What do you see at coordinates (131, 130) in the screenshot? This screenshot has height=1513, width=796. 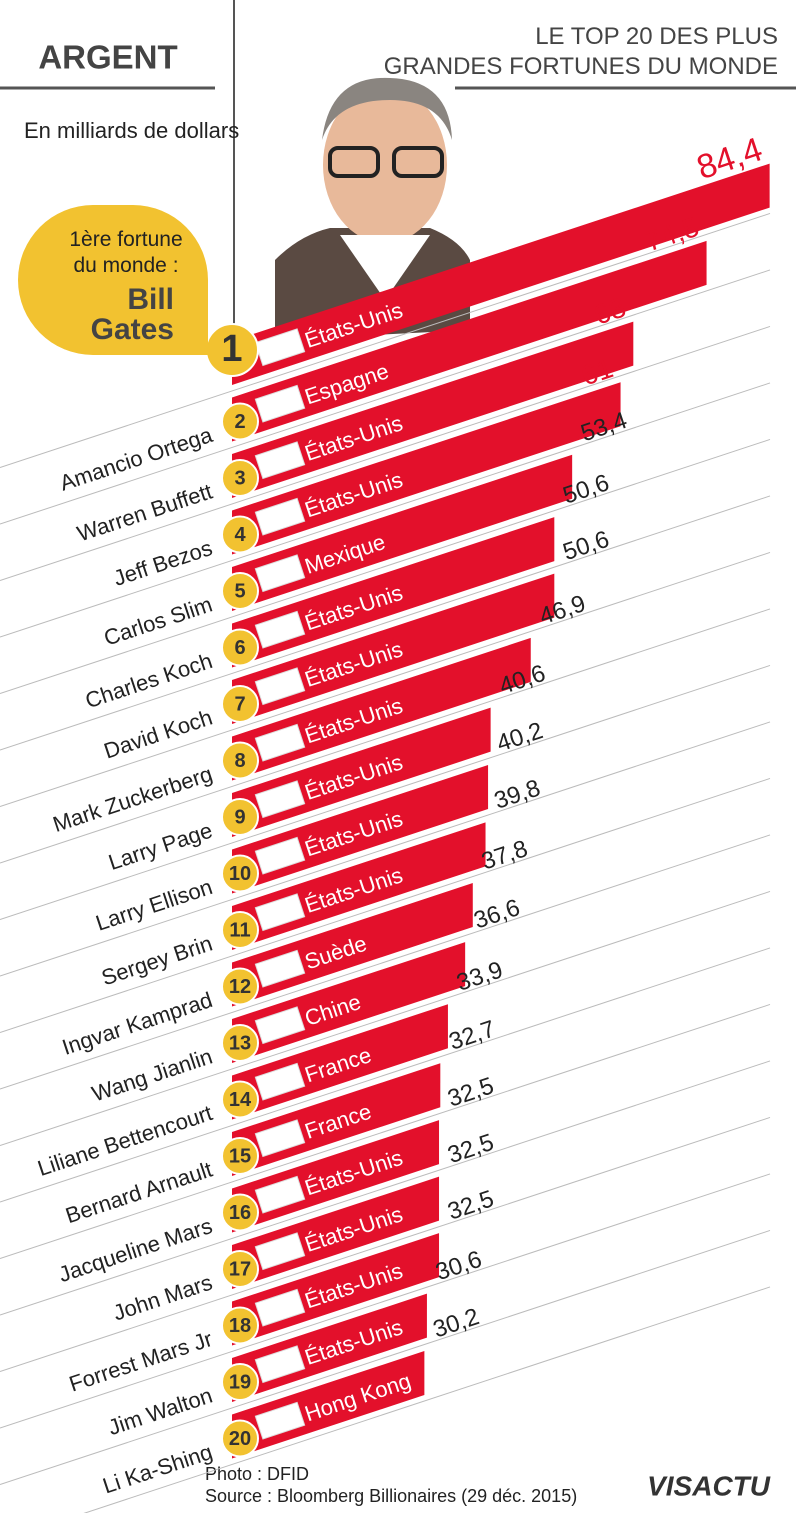 I see `subtitle: En milliards de dollars` at bounding box center [131, 130].